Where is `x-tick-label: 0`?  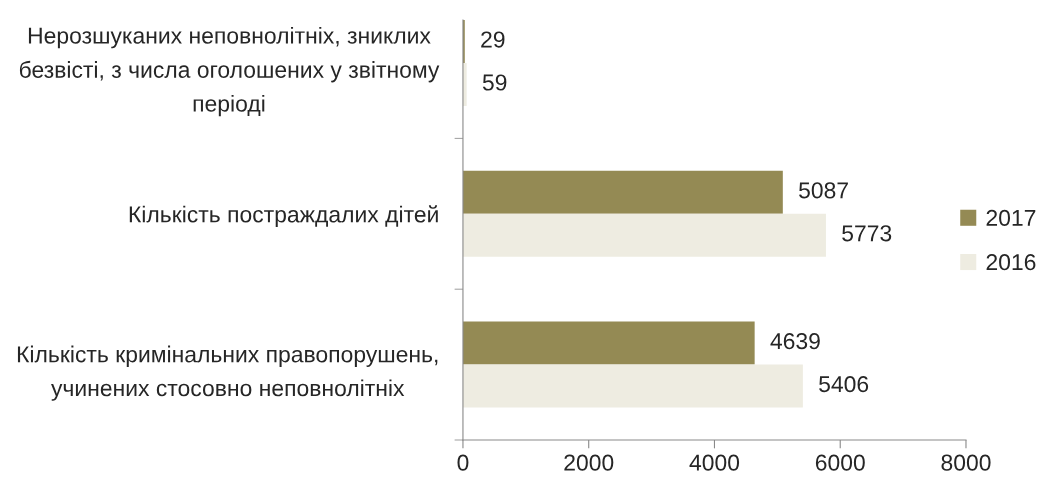
x-tick-label: 0 is located at coordinates (463, 462).